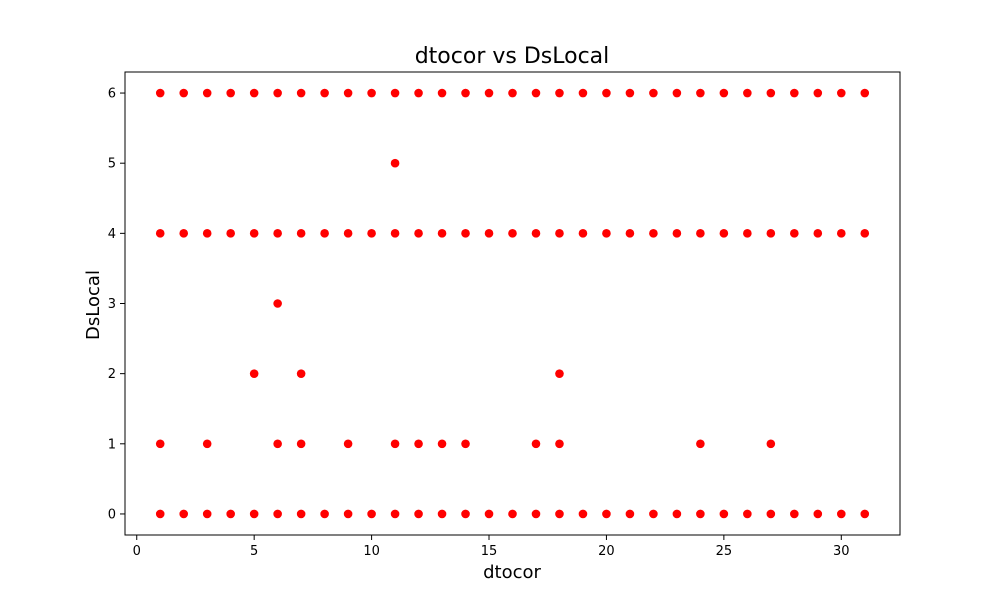 This screenshot has width=1000, height=600. What do you see at coordinates (841, 551) in the screenshot?
I see `x-tick-label: 30` at bounding box center [841, 551].